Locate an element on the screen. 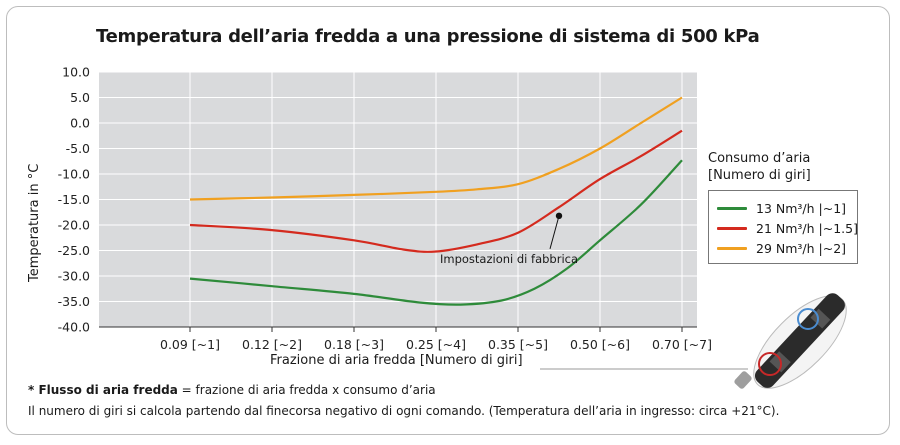  y-tick-label: -5.0 is located at coordinates (78, 148).